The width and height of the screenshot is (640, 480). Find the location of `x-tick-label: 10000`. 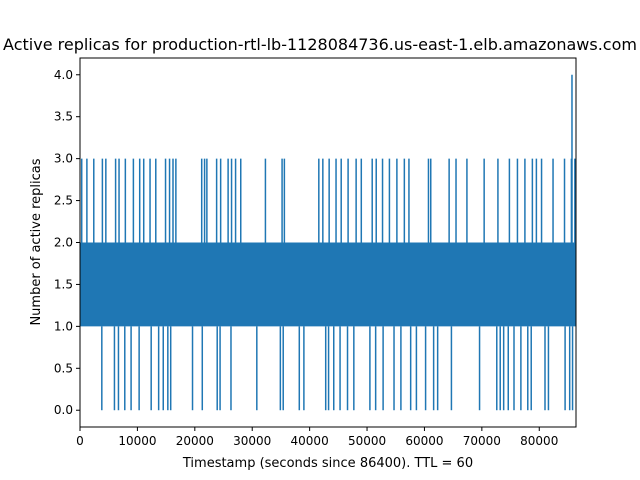

x-tick-label: 10000 is located at coordinates (137, 441).